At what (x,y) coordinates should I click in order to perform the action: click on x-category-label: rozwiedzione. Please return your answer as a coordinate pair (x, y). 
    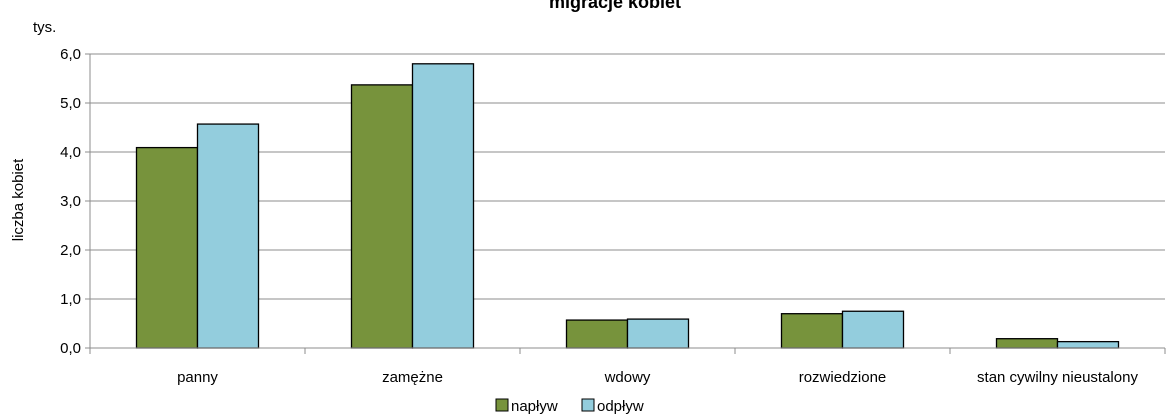
    Looking at the image, I should click on (843, 377).